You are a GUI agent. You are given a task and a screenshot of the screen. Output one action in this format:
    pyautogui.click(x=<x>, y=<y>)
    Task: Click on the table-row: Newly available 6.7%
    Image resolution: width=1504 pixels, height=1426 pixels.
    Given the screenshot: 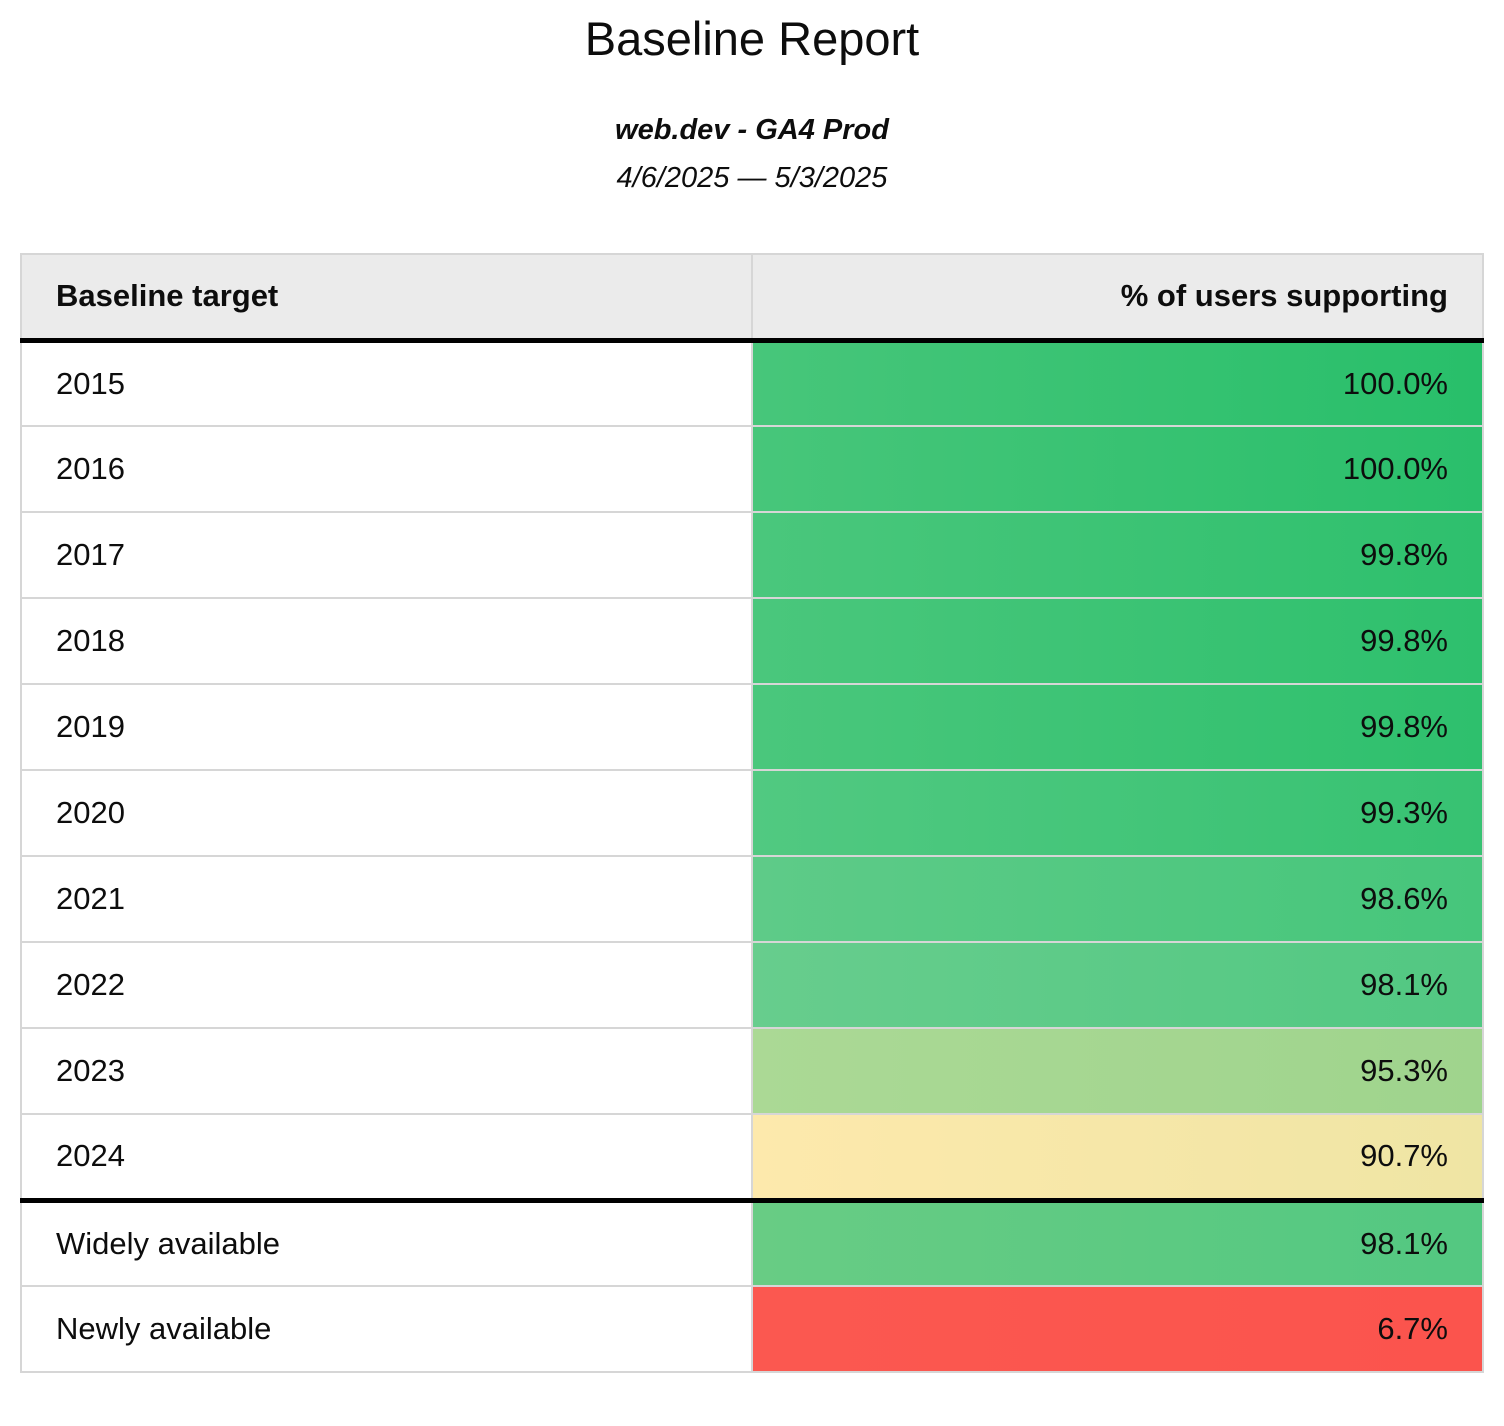 What is the action you would take?
    pyautogui.click(x=752, y=1329)
    